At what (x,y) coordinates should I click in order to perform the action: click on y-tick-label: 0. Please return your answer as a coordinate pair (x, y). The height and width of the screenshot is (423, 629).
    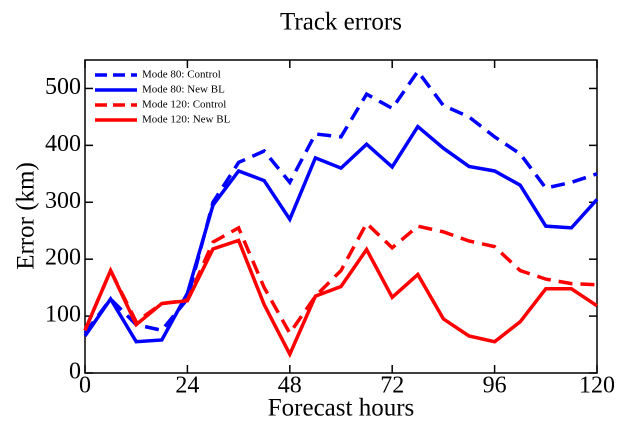
    Looking at the image, I should click on (75, 372).